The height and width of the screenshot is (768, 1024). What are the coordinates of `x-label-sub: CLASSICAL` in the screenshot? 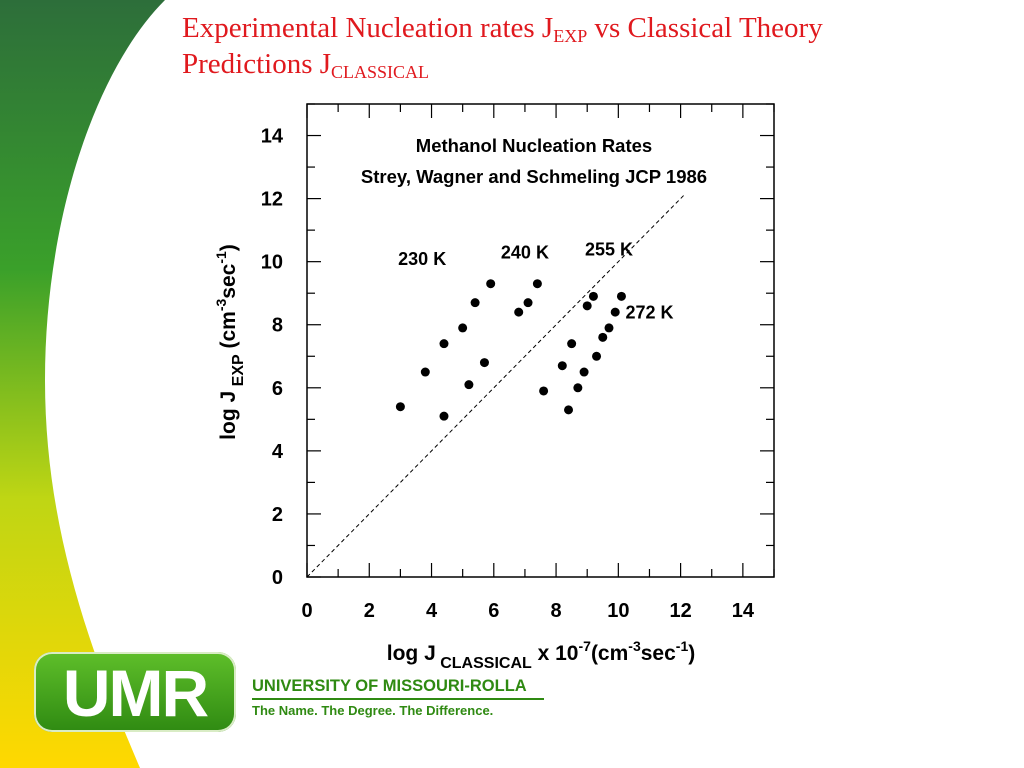 It's located at (484, 663).